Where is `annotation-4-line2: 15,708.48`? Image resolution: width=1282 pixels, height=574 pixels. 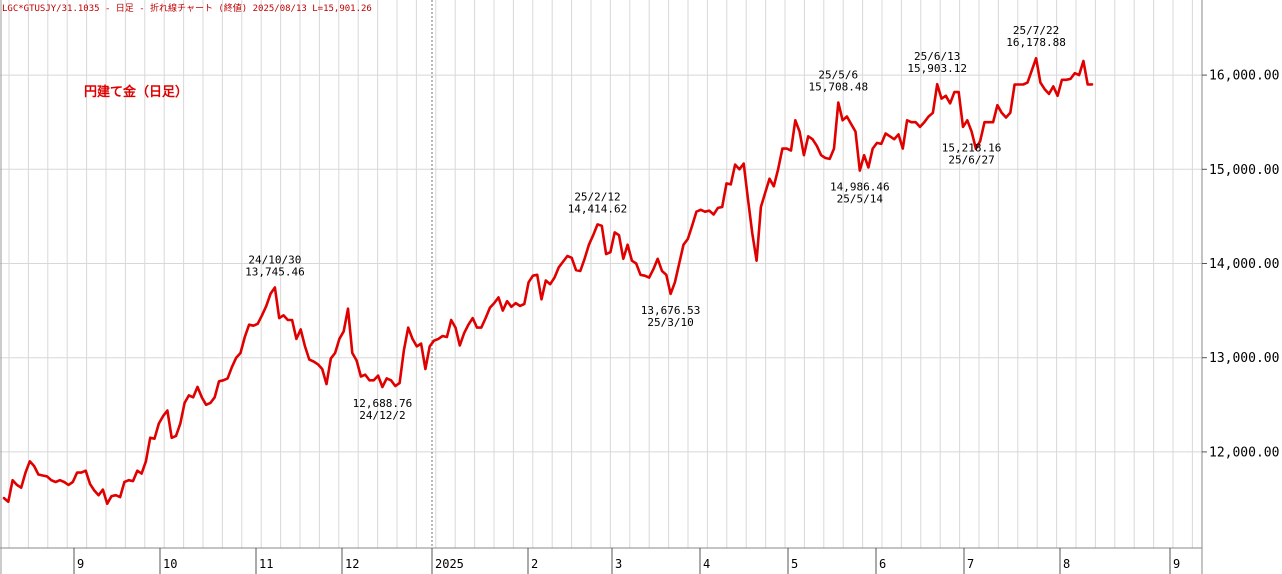 annotation-4-line2: 15,708.48 is located at coordinates (838, 87).